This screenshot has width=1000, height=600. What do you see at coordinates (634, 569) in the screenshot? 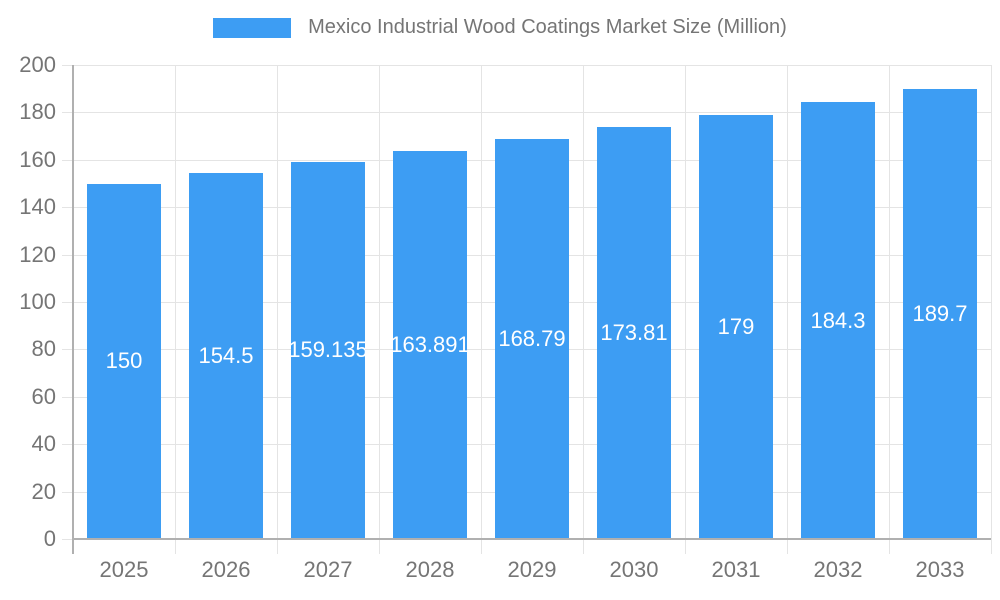
I see `x-axis-label: 2030` at bounding box center [634, 569].